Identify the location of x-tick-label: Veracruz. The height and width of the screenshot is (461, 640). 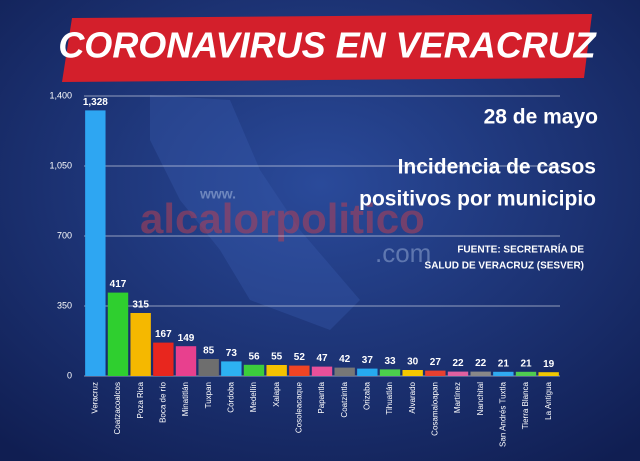
(94, 398).